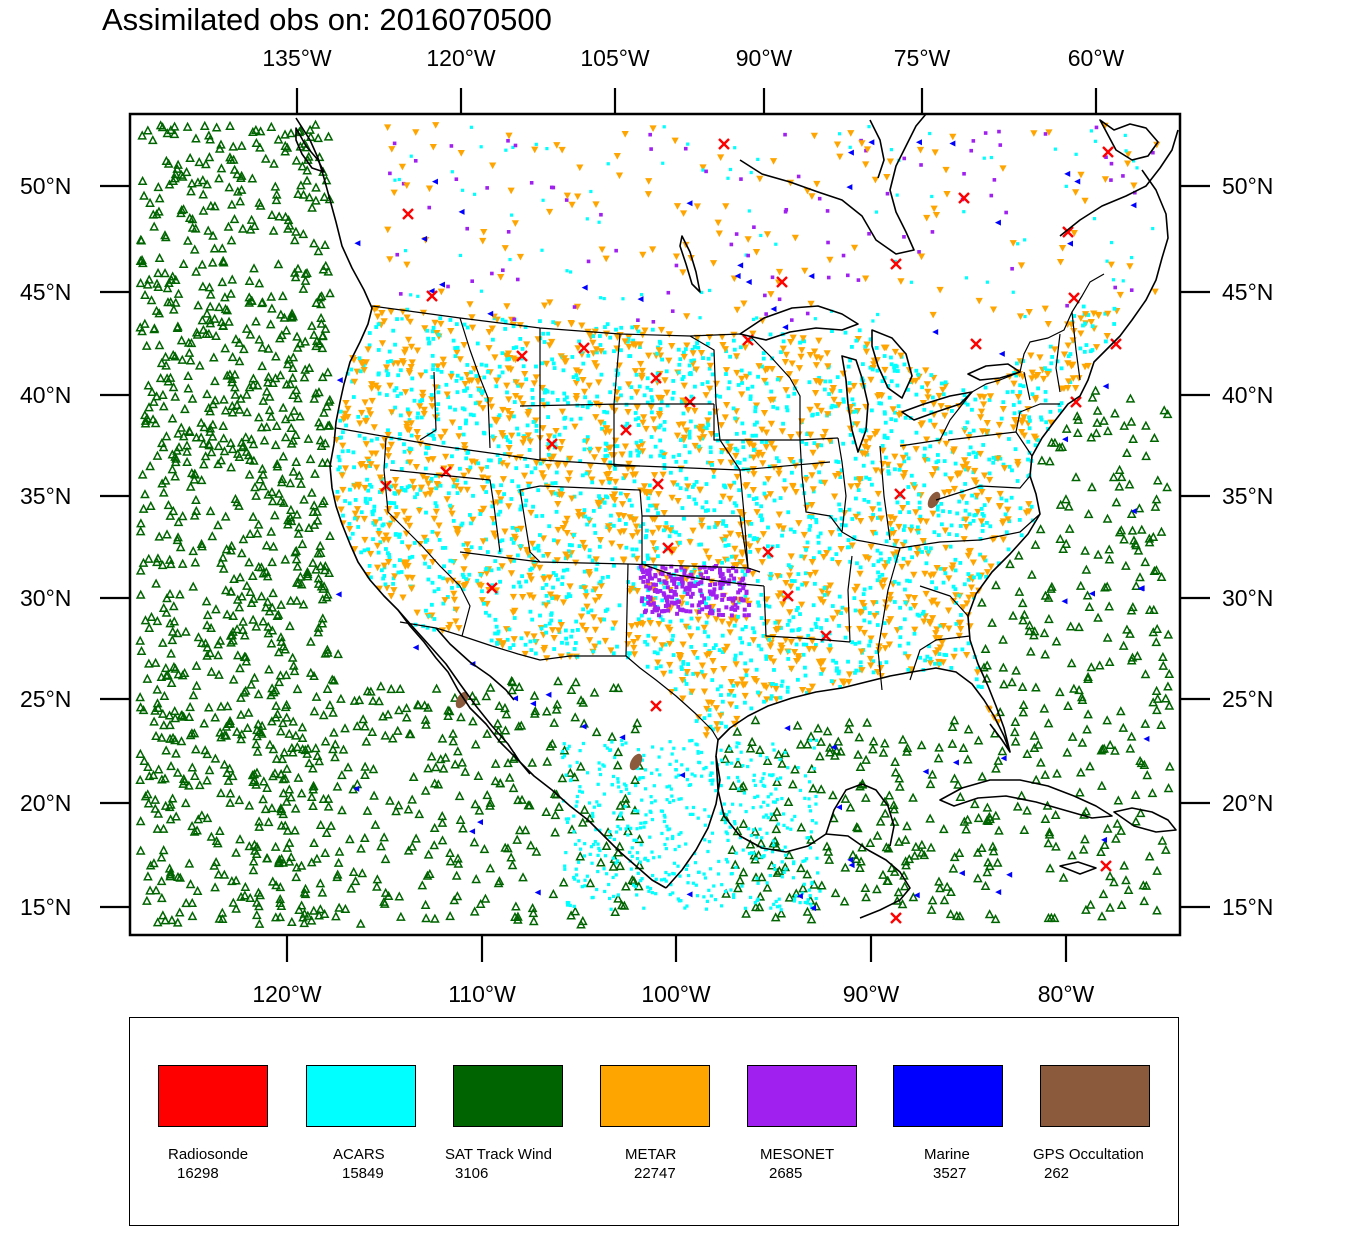 This screenshot has width=1350, height=1250. Describe the element at coordinates (869, 233) in the screenshot. I see `mesonet-marker` at that location.